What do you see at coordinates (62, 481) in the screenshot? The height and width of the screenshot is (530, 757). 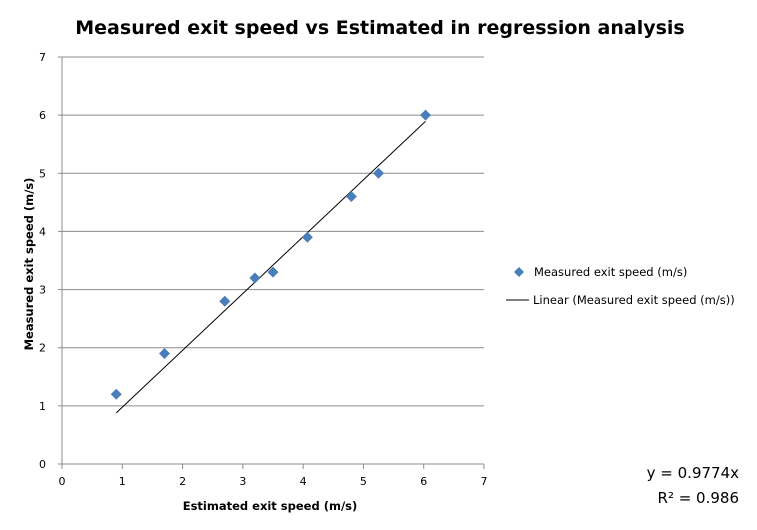 I see `x-tick-label: 0` at bounding box center [62, 481].